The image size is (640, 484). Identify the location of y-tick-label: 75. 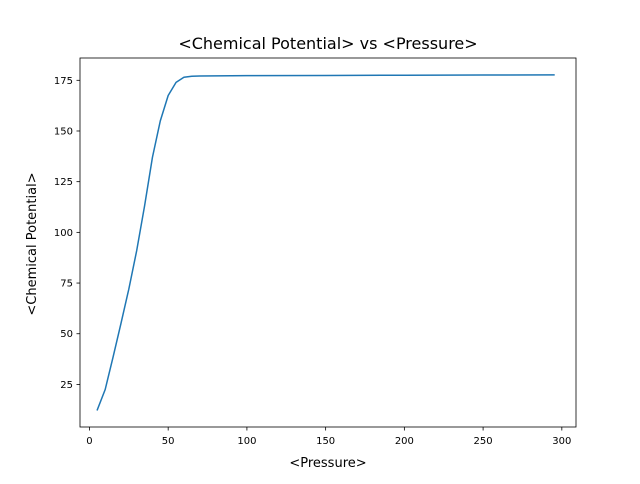
(66, 284).